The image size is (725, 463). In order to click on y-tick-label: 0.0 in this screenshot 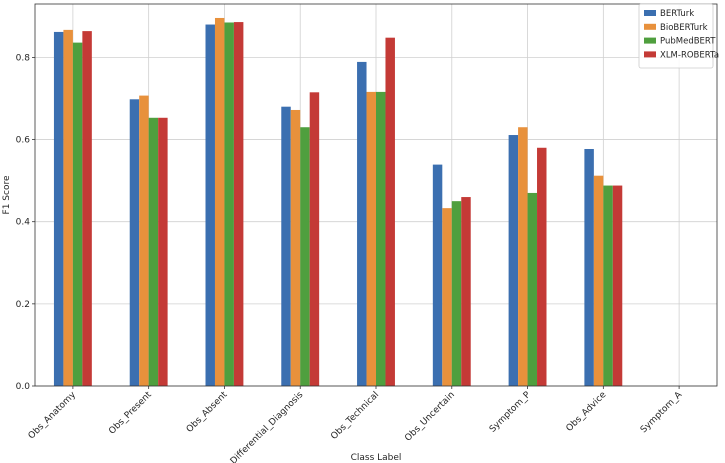, I will do `click(23, 387)`.